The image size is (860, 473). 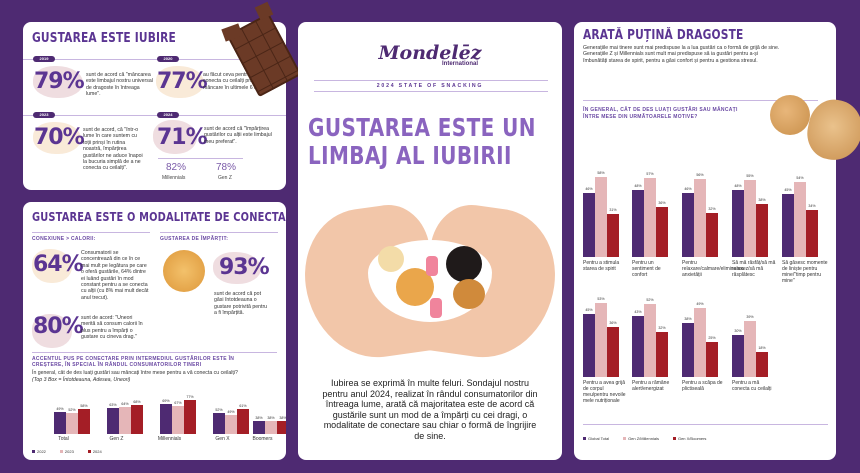 I want to click on year-badge: 2024, so click(x=168, y=115).